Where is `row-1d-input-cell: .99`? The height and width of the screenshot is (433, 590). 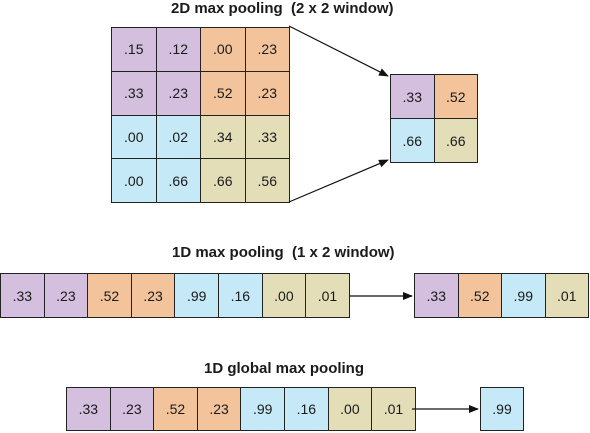 row-1d-input-cell: .99 is located at coordinates (196, 295).